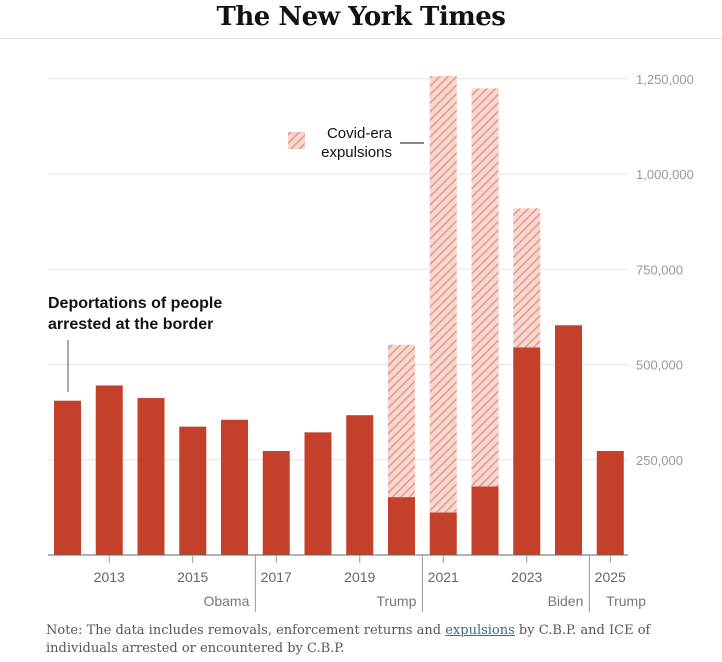 This screenshot has height=662, width=722. I want to click on x-tick-label: 2021, so click(443, 577).